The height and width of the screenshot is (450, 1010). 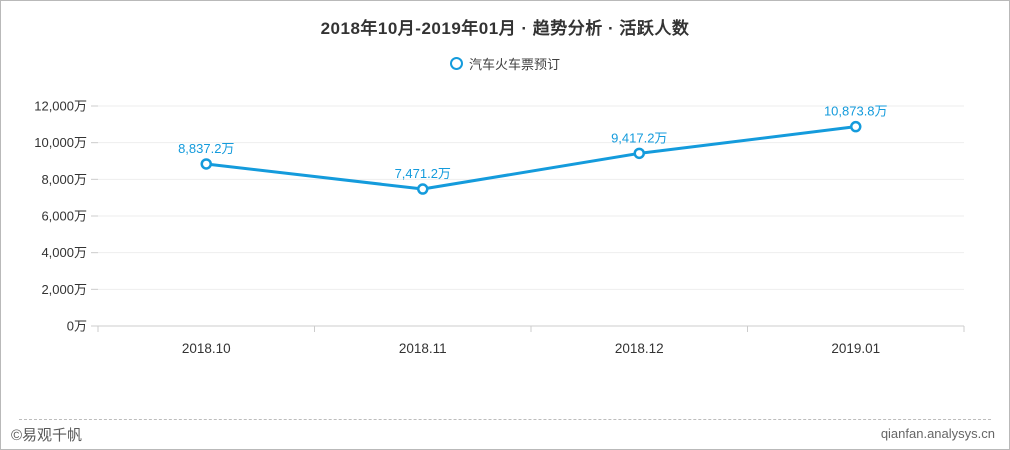 What do you see at coordinates (206, 148) in the screenshot?
I see `data-label: 8,837.2万` at bounding box center [206, 148].